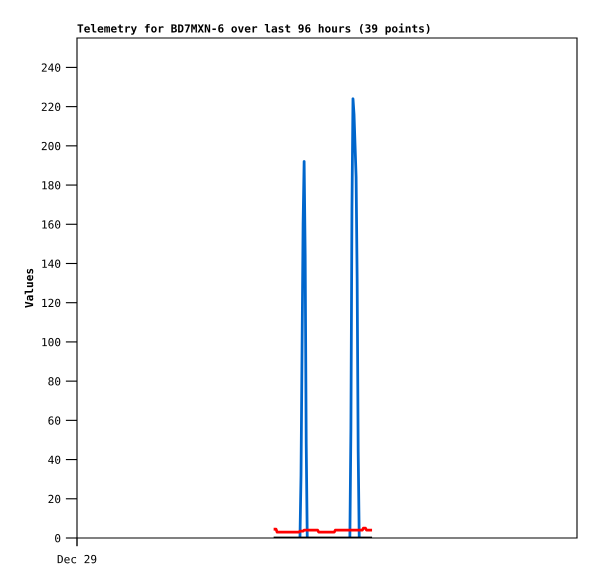 The image size is (597, 579). I want to click on y-tick-label: 0, so click(57, 538).